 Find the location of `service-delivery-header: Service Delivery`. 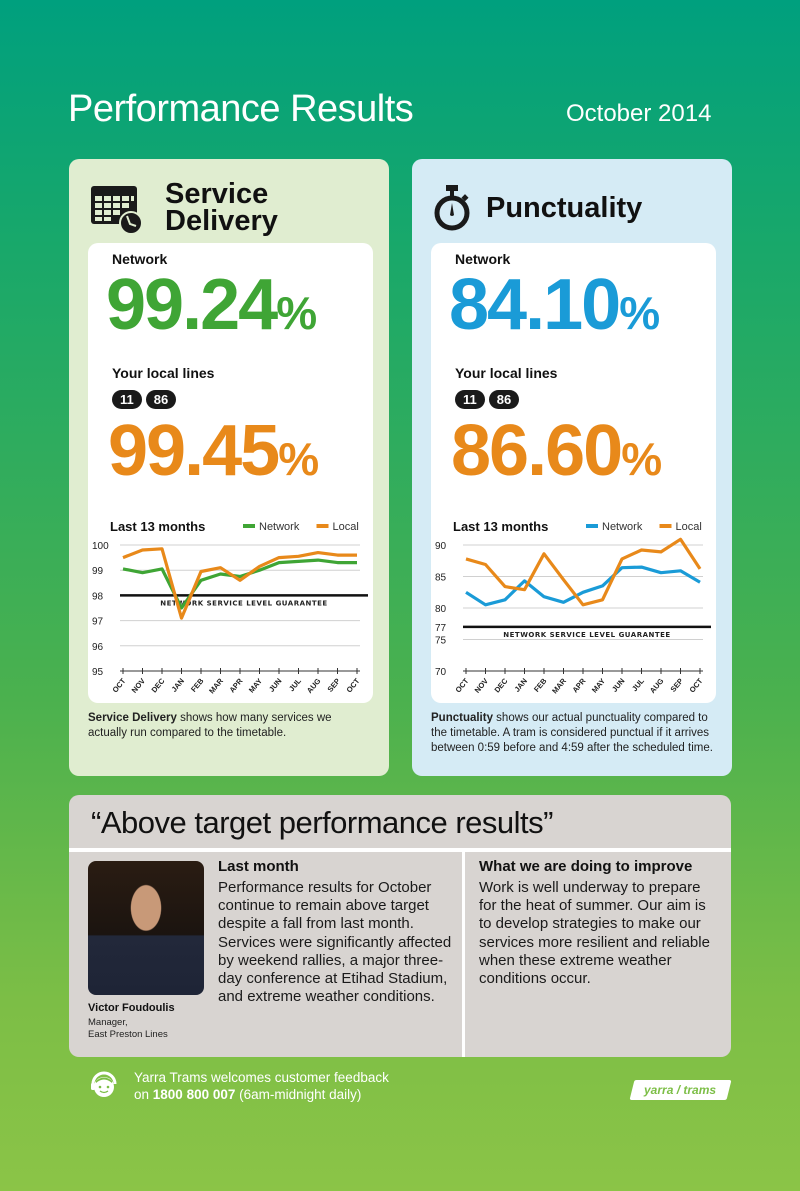

service-delivery-header: Service Delivery is located at coordinates (183, 208).